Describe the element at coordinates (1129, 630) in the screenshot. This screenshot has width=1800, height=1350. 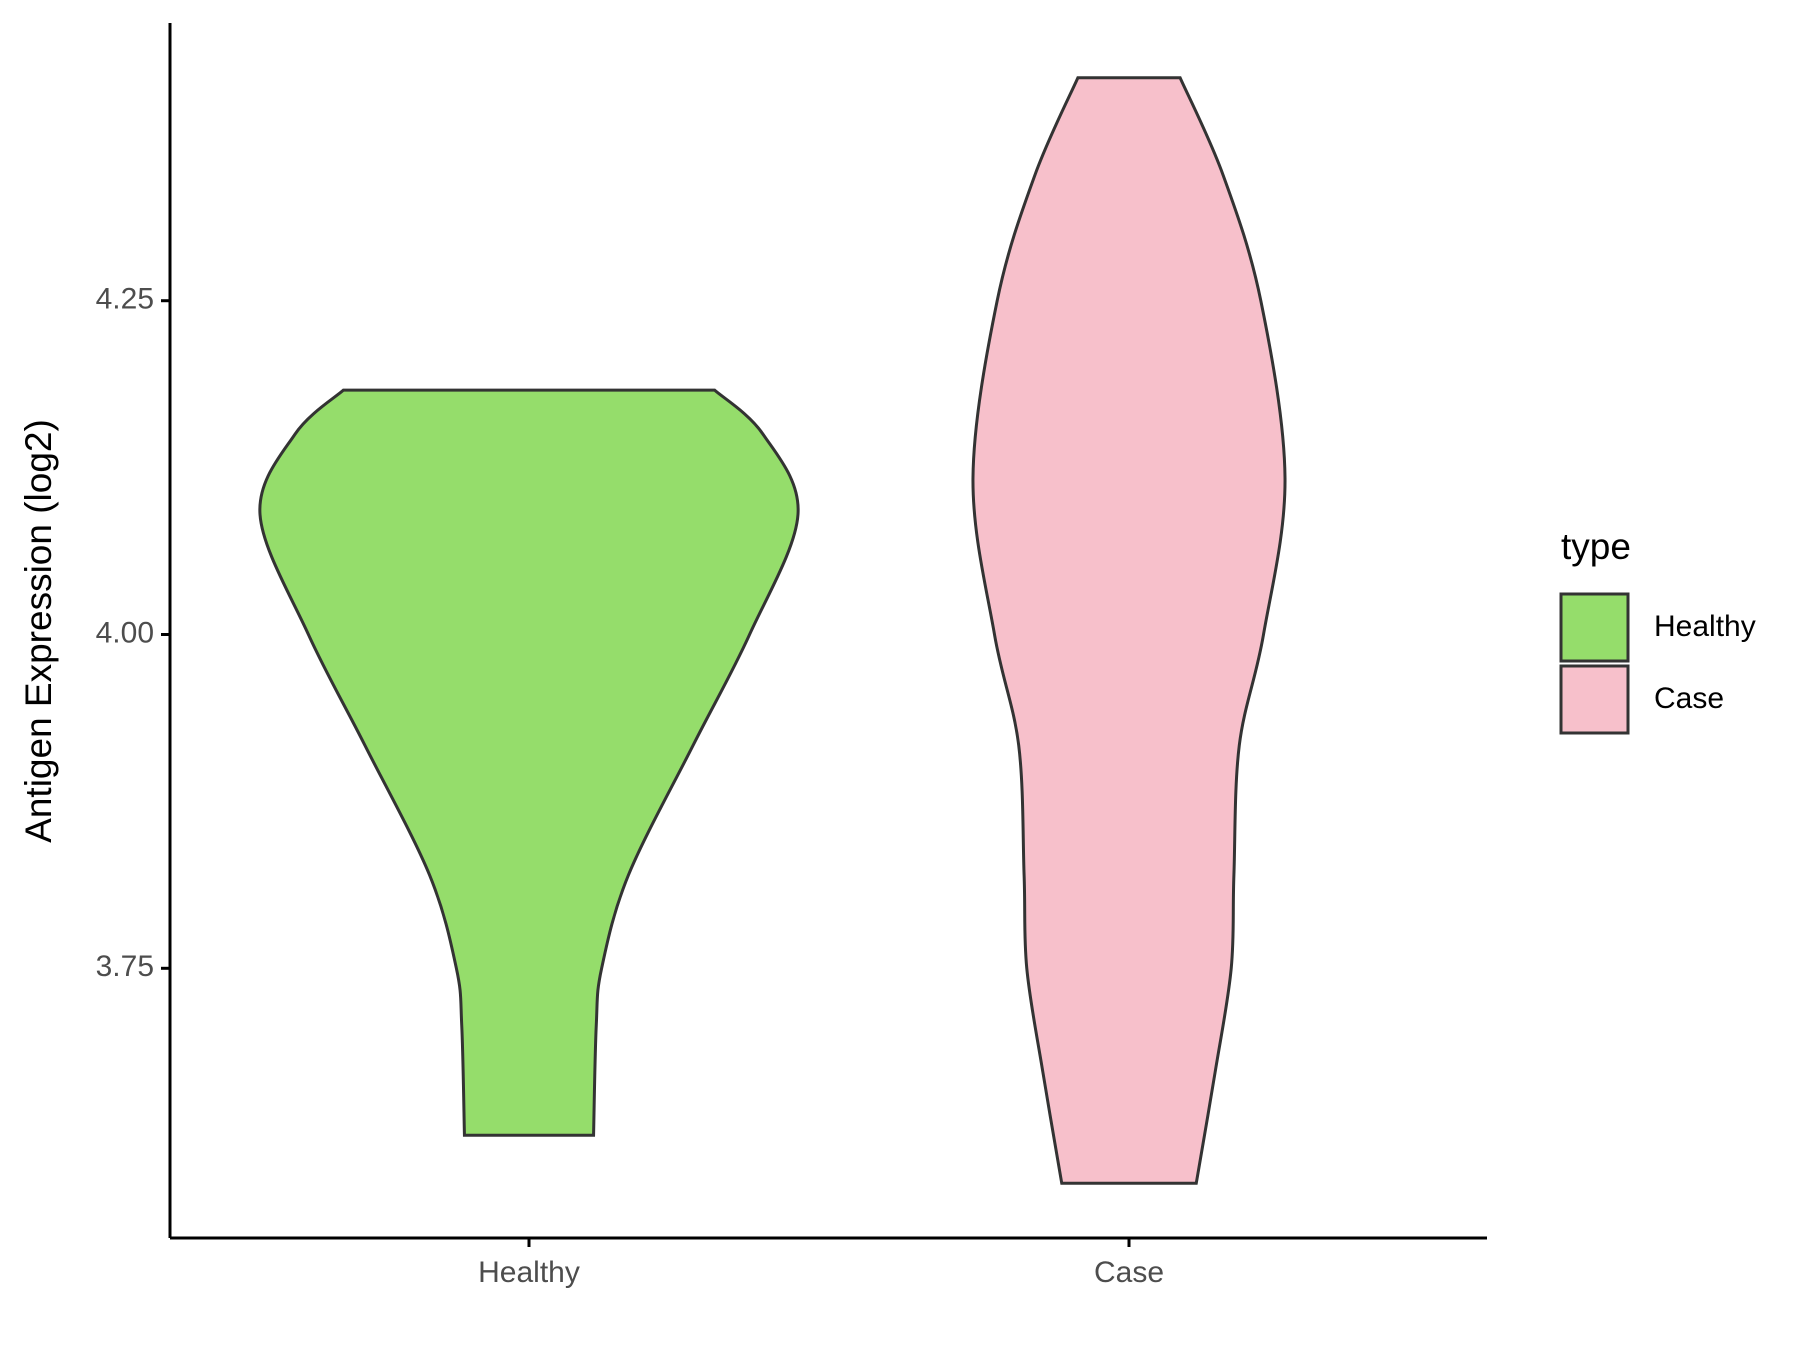
I see `violin` at that location.